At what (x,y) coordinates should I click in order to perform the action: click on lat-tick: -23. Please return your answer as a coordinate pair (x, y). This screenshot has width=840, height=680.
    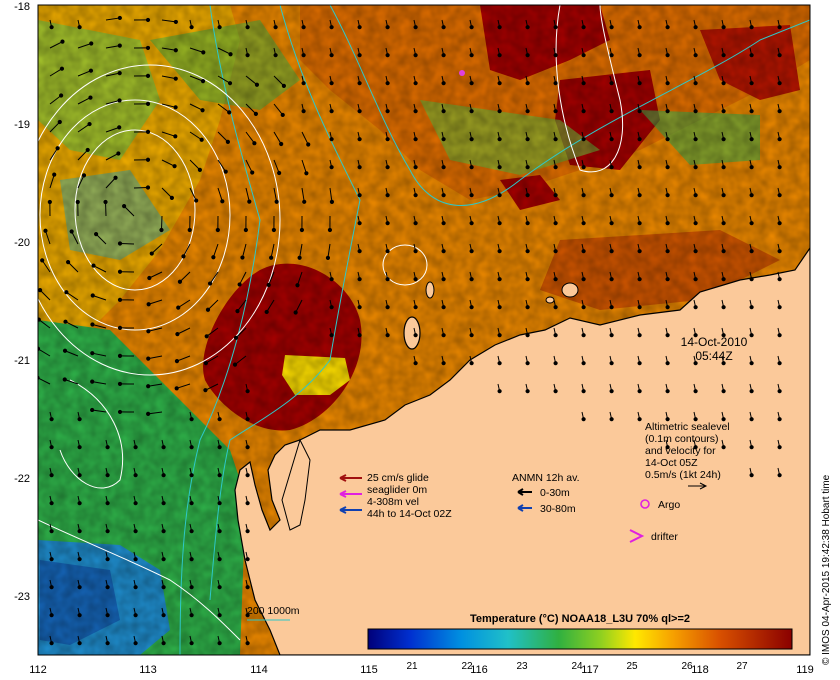
    Looking at the image, I should click on (22, 597).